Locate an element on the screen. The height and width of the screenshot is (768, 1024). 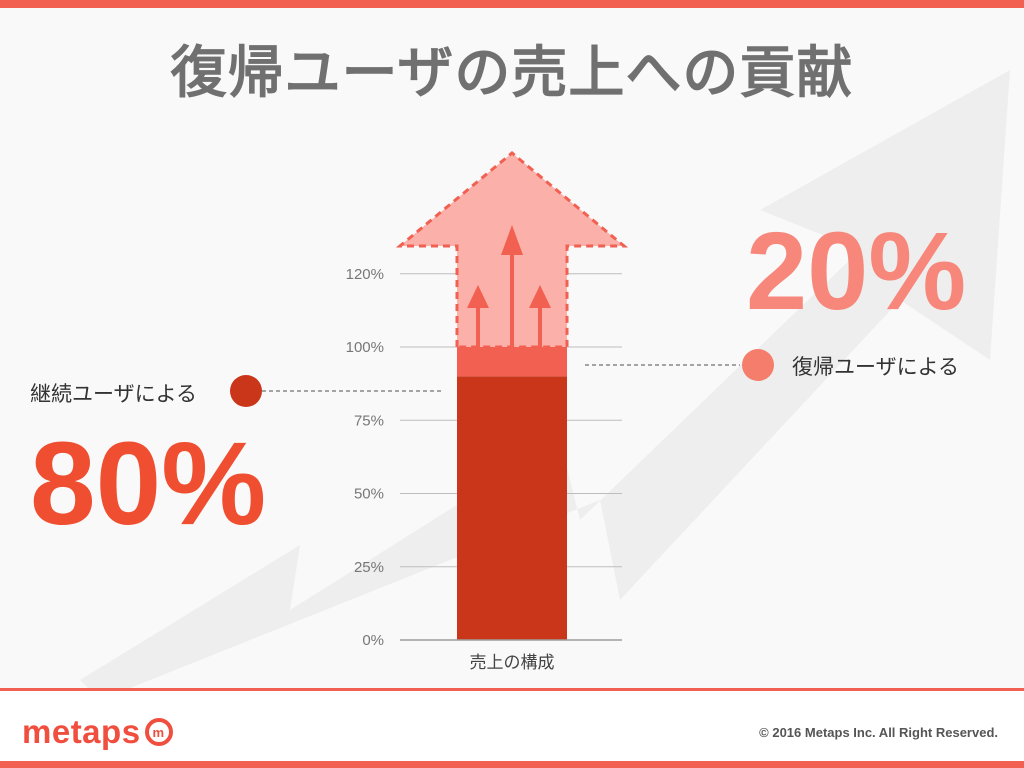
bottom-accent-bar is located at coordinates (512, 764).